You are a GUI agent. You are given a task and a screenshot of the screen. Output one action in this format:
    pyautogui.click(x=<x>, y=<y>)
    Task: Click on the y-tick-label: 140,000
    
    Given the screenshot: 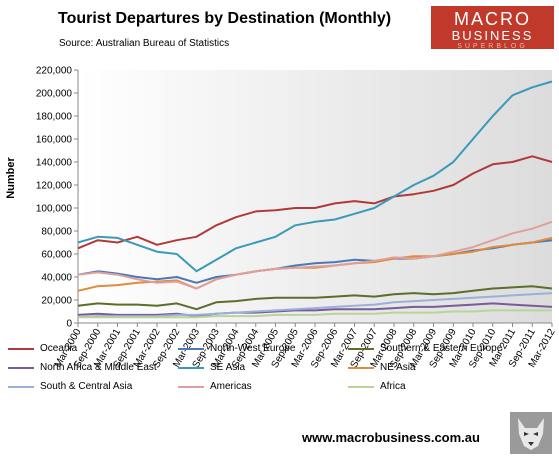 What is the action you would take?
    pyautogui.click(x=54, y=163)
    